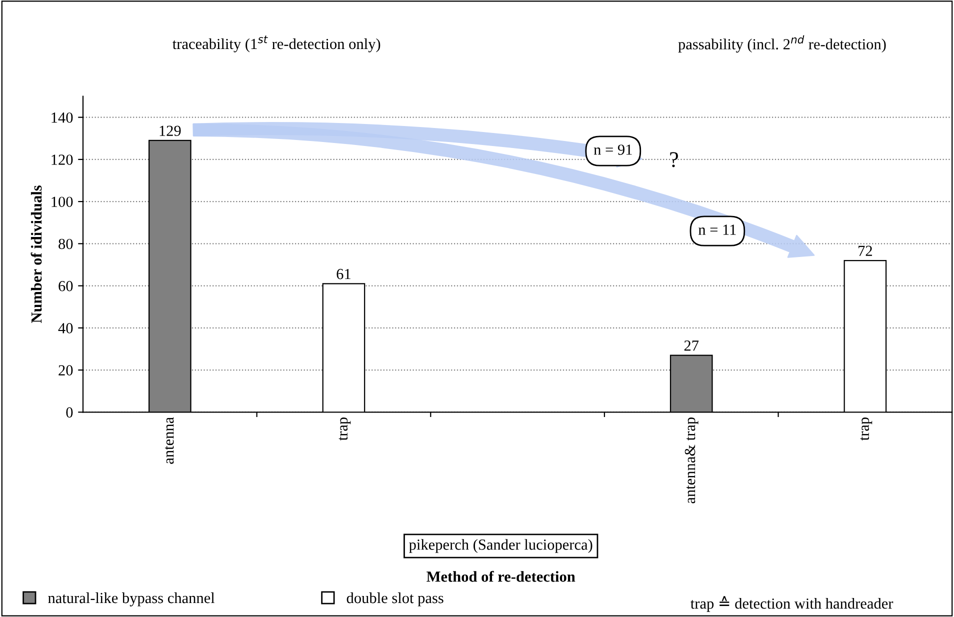 Image resolution: width=954 pixels, height=617 pixels. Describe the element at coordinates (691, 460) in the screenshot. I see `x-tick-label: antenna& trap` at that location.